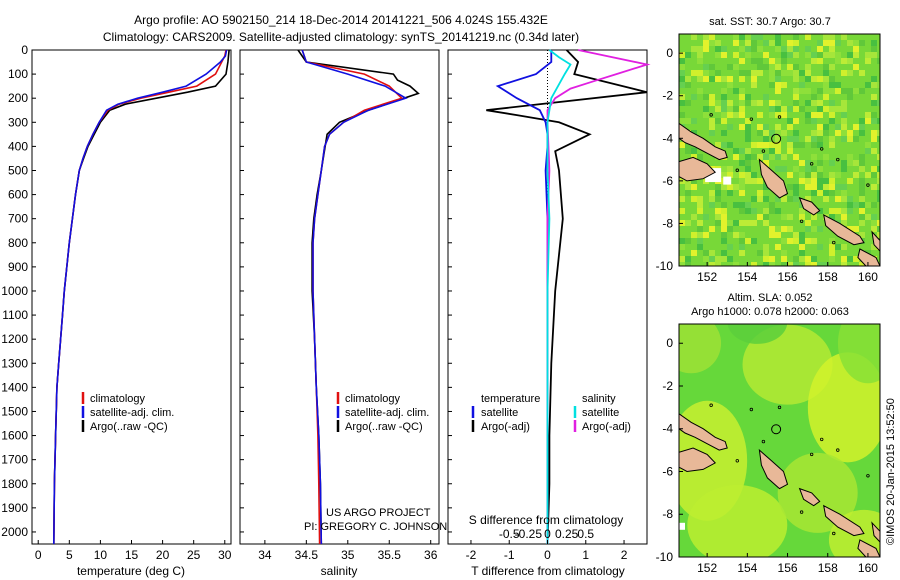 This screenshot has width=900, height=580. What do you see at coordinates (373, 399) in the screenshot?
I see `sal-legend-clim: climatology` at bounding box center [373, 399].